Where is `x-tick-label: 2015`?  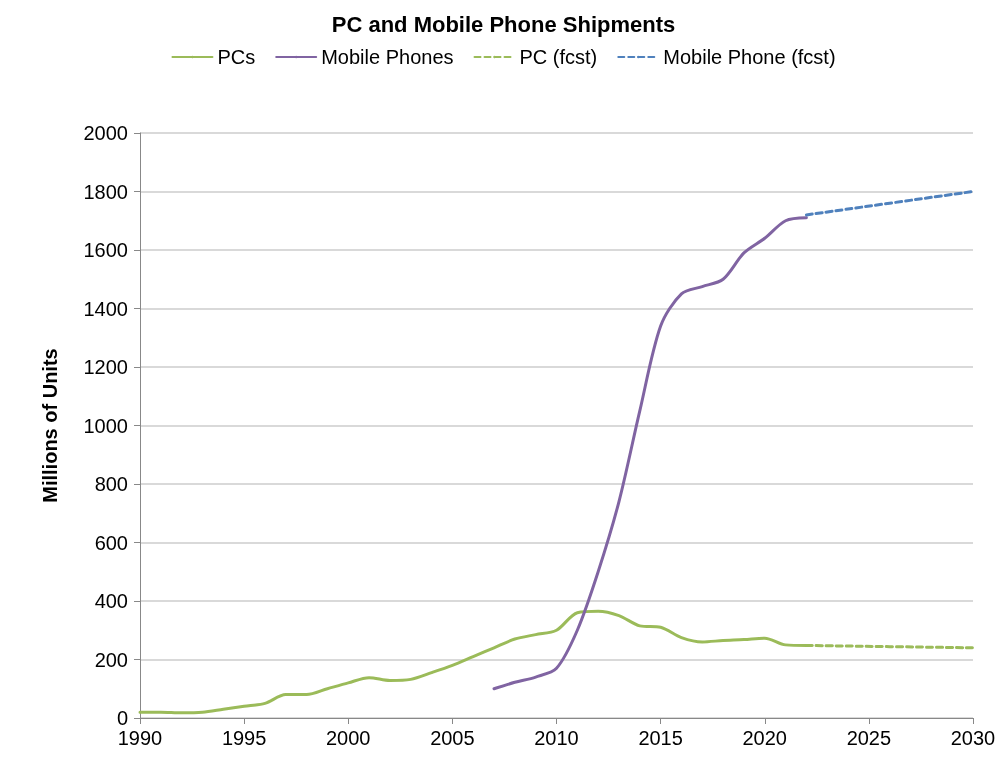 x-tick-label: 2015 is located at coordinates (660, 738).